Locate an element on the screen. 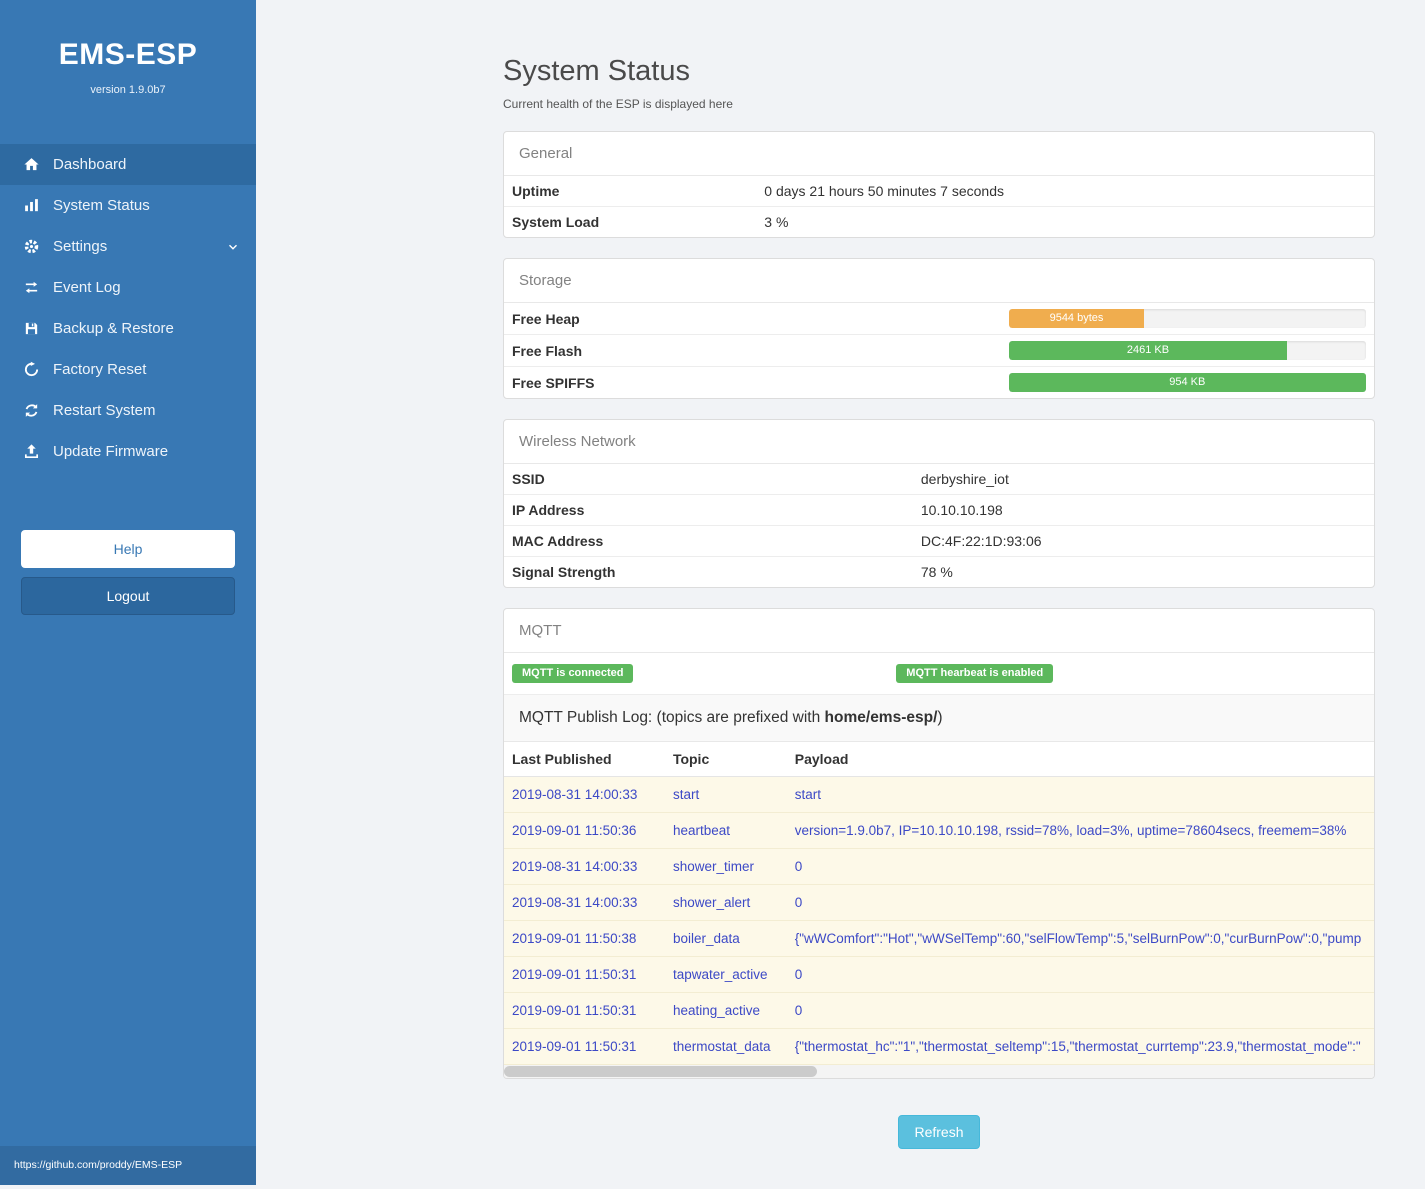 The image size is (1425, 1189). uptime-value: 0 days 21 hours 50 minutes 7 seconds is located at coordinates (1065, 191).